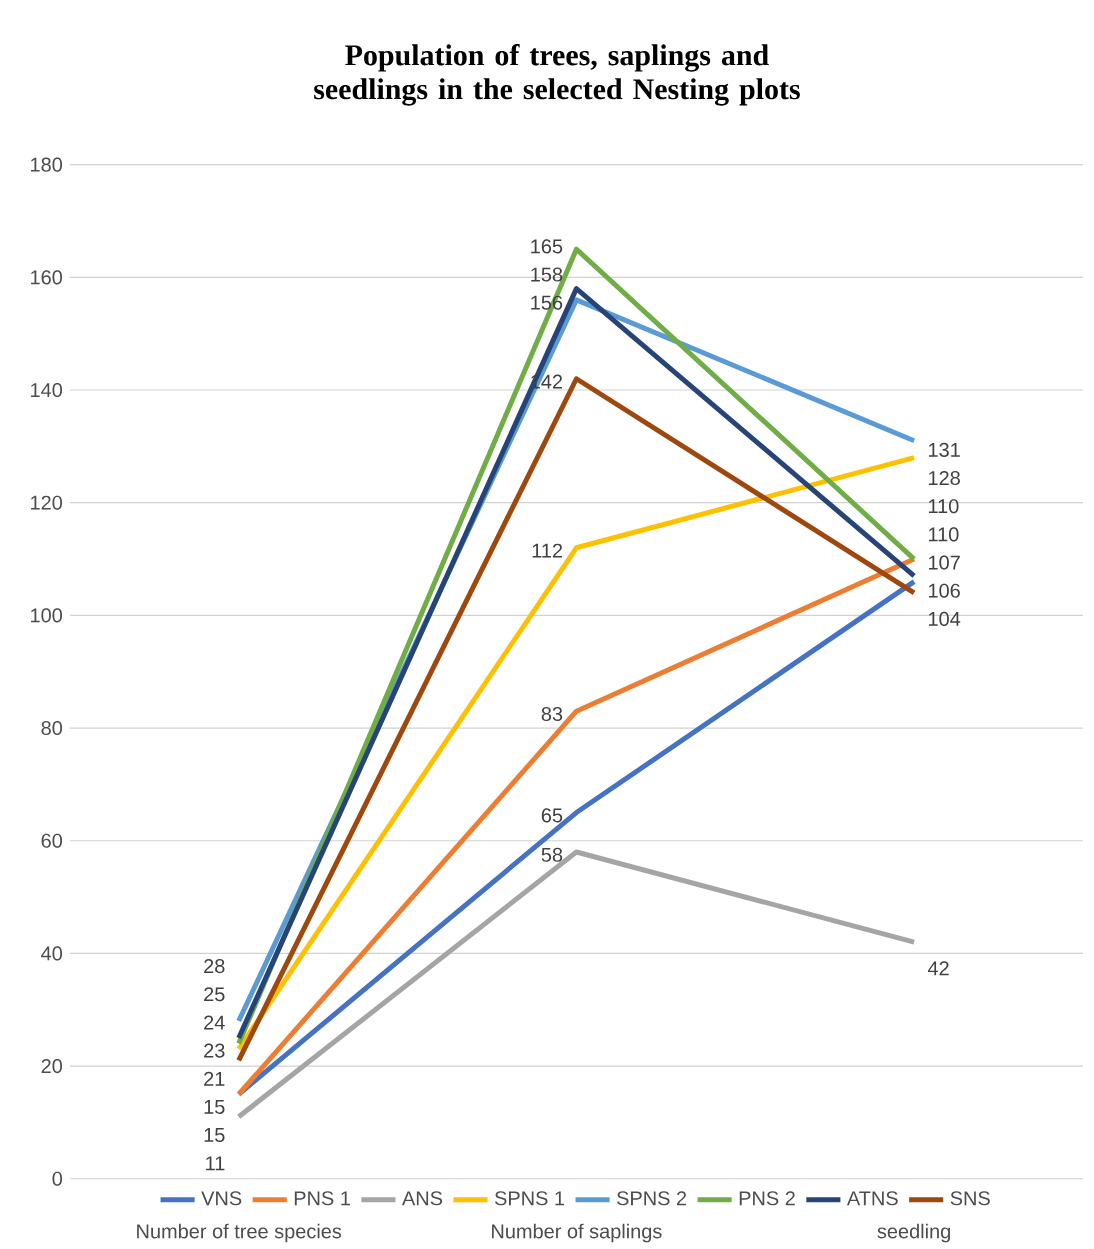 This screenshot has height=1249, width=1094. I want to click on legend-label: ATNS, so click(872, 1198).